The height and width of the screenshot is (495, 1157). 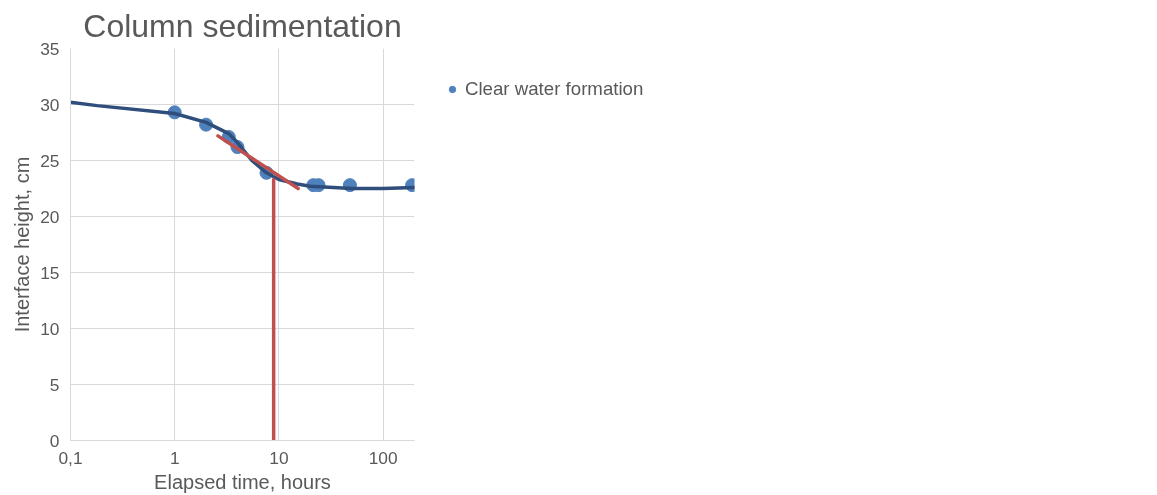 What do you see at coordinates (70, 457) in the screenshot?
I see `x-tick-label: 0,1` at bounding box center [70, 457].